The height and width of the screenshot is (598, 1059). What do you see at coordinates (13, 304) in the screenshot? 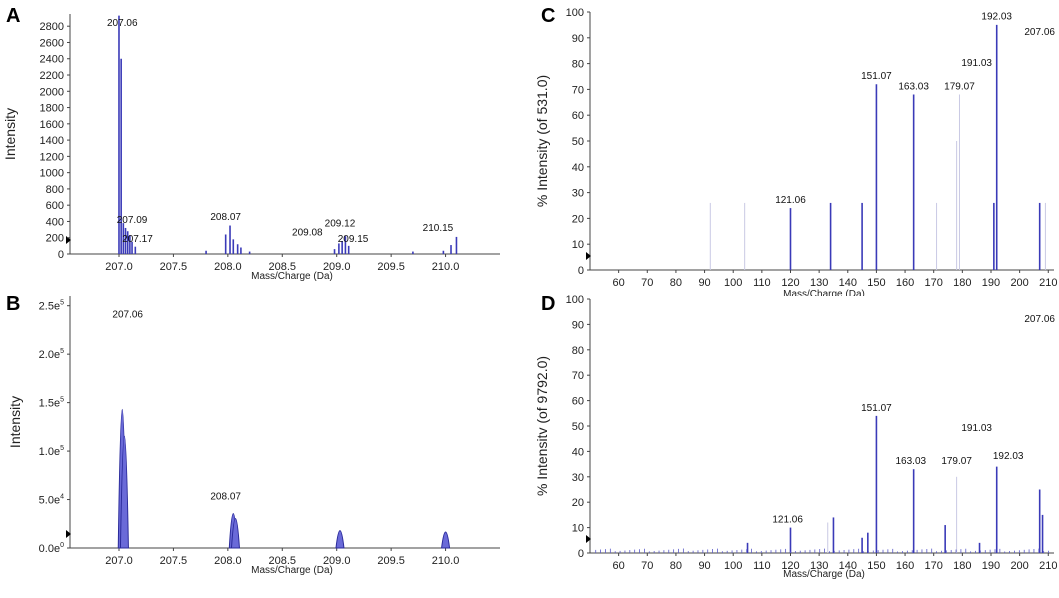
I see `panel-letter: B` at bounding box center [13, 304].